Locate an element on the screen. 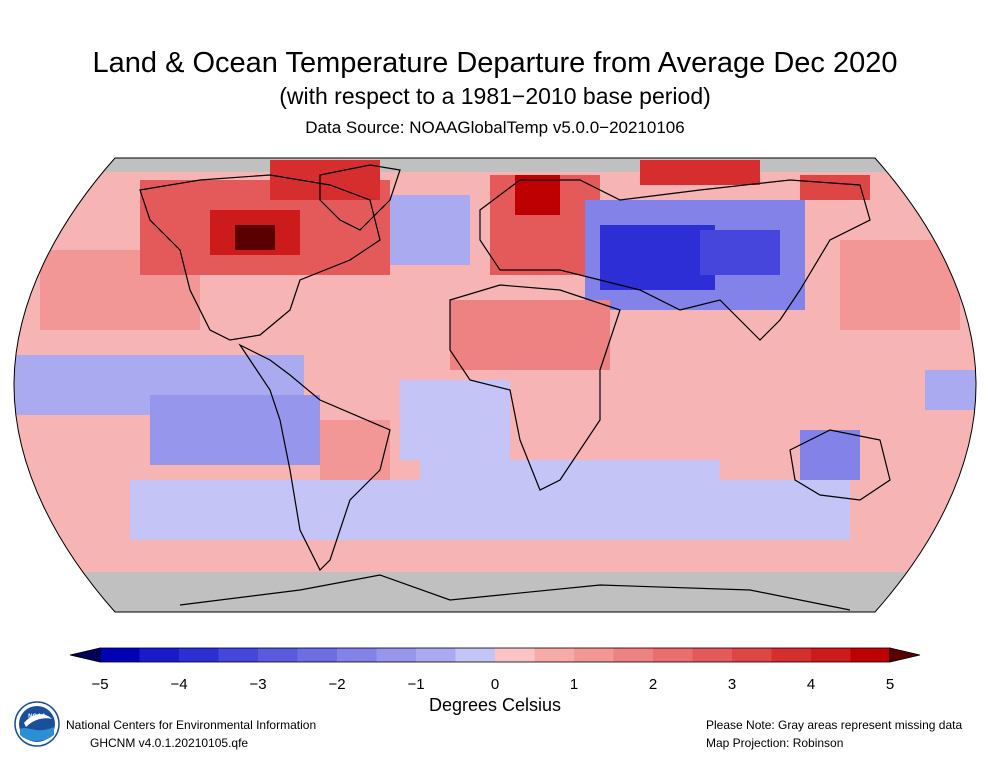  greenland-outline is located at coordinates (360, 197).